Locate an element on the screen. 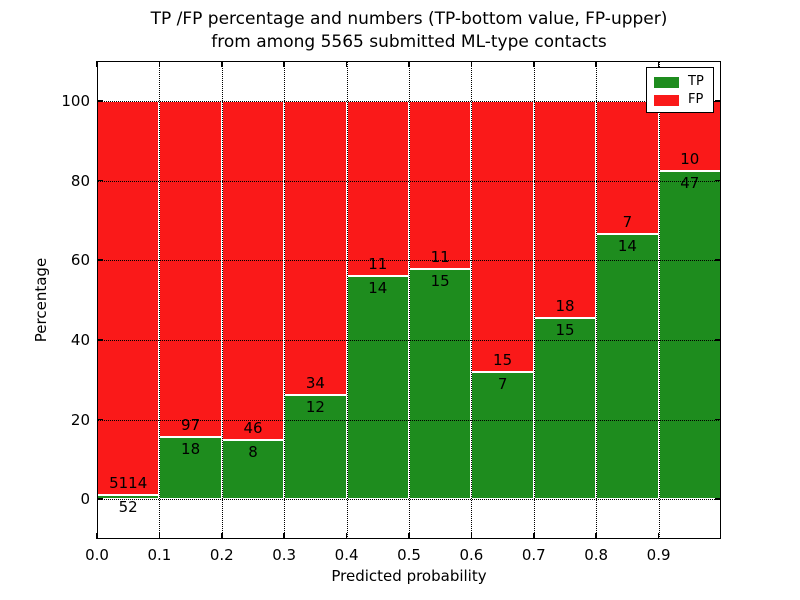 The width and height of the screenshot is (800, 600). y-tick-label: 0 is located at coordinates (85, 499).